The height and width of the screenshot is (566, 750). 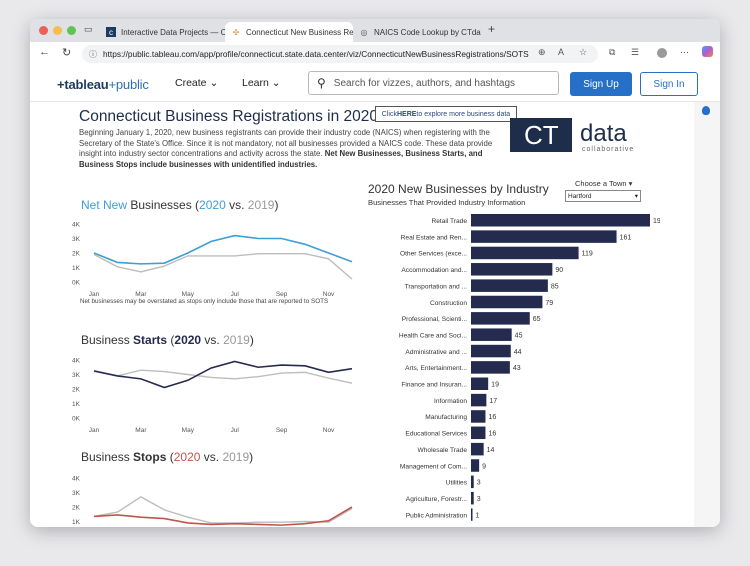 What do you see at coordinates (684, 52) in the screenshot?
I see `more-menu-icon: ⋯` at bounding box center [684, 52].